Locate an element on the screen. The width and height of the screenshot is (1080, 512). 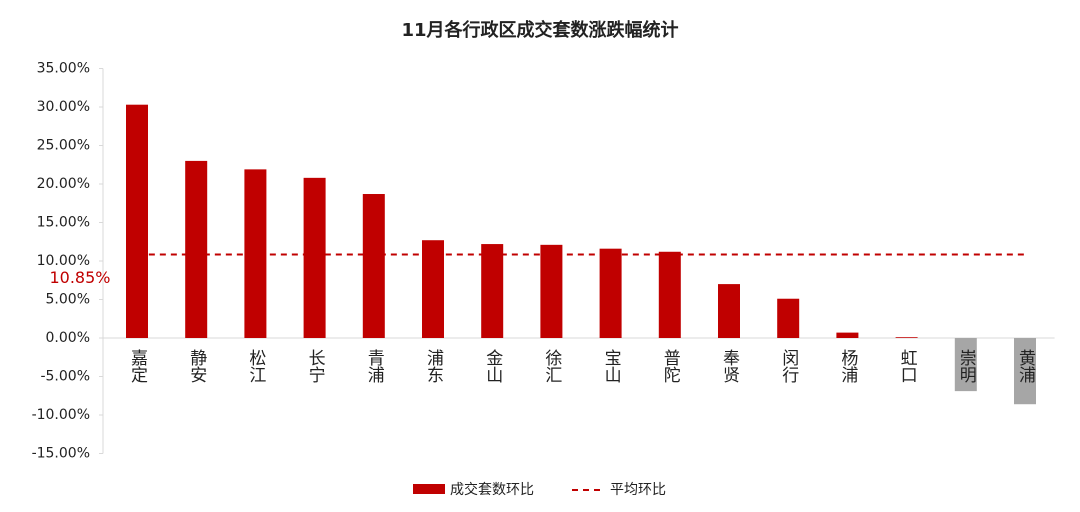
legend-label: 平均环比 is located at coordinates (638, 490).